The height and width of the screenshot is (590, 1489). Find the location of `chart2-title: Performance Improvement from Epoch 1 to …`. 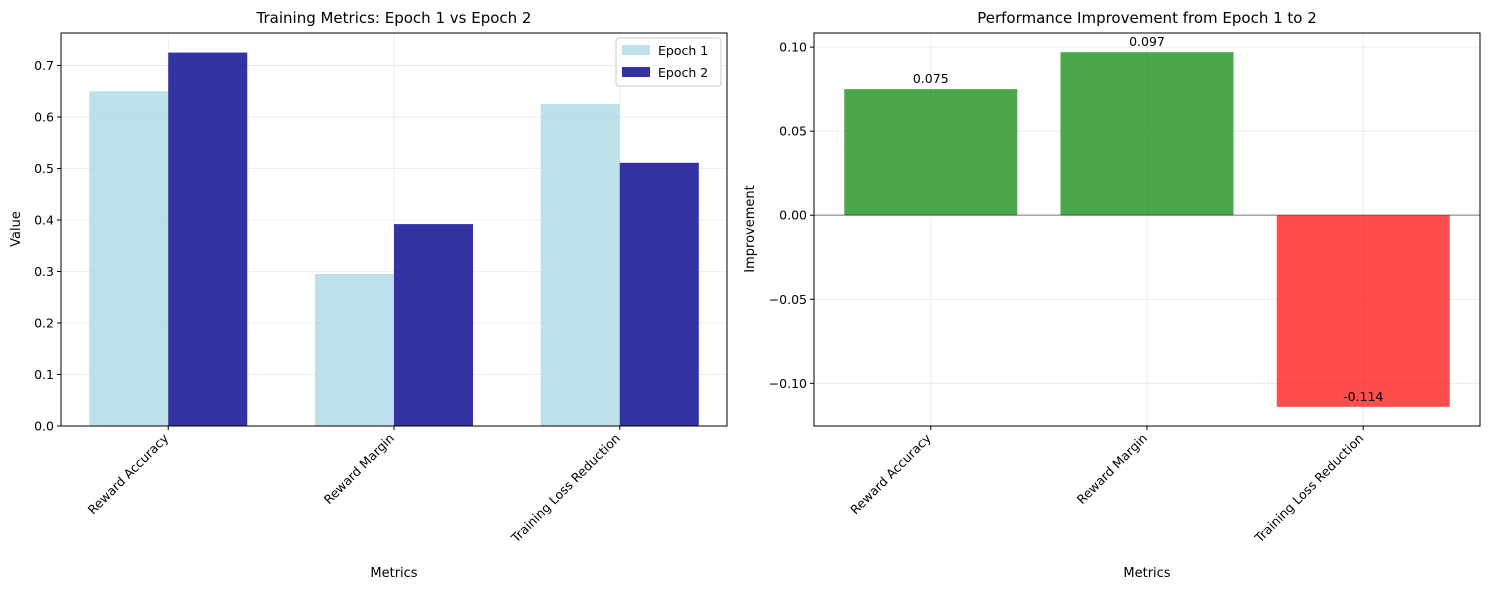

chart2-title: Performance Improvement from Epoch 1 to … is located at coordinates (1147, 18).